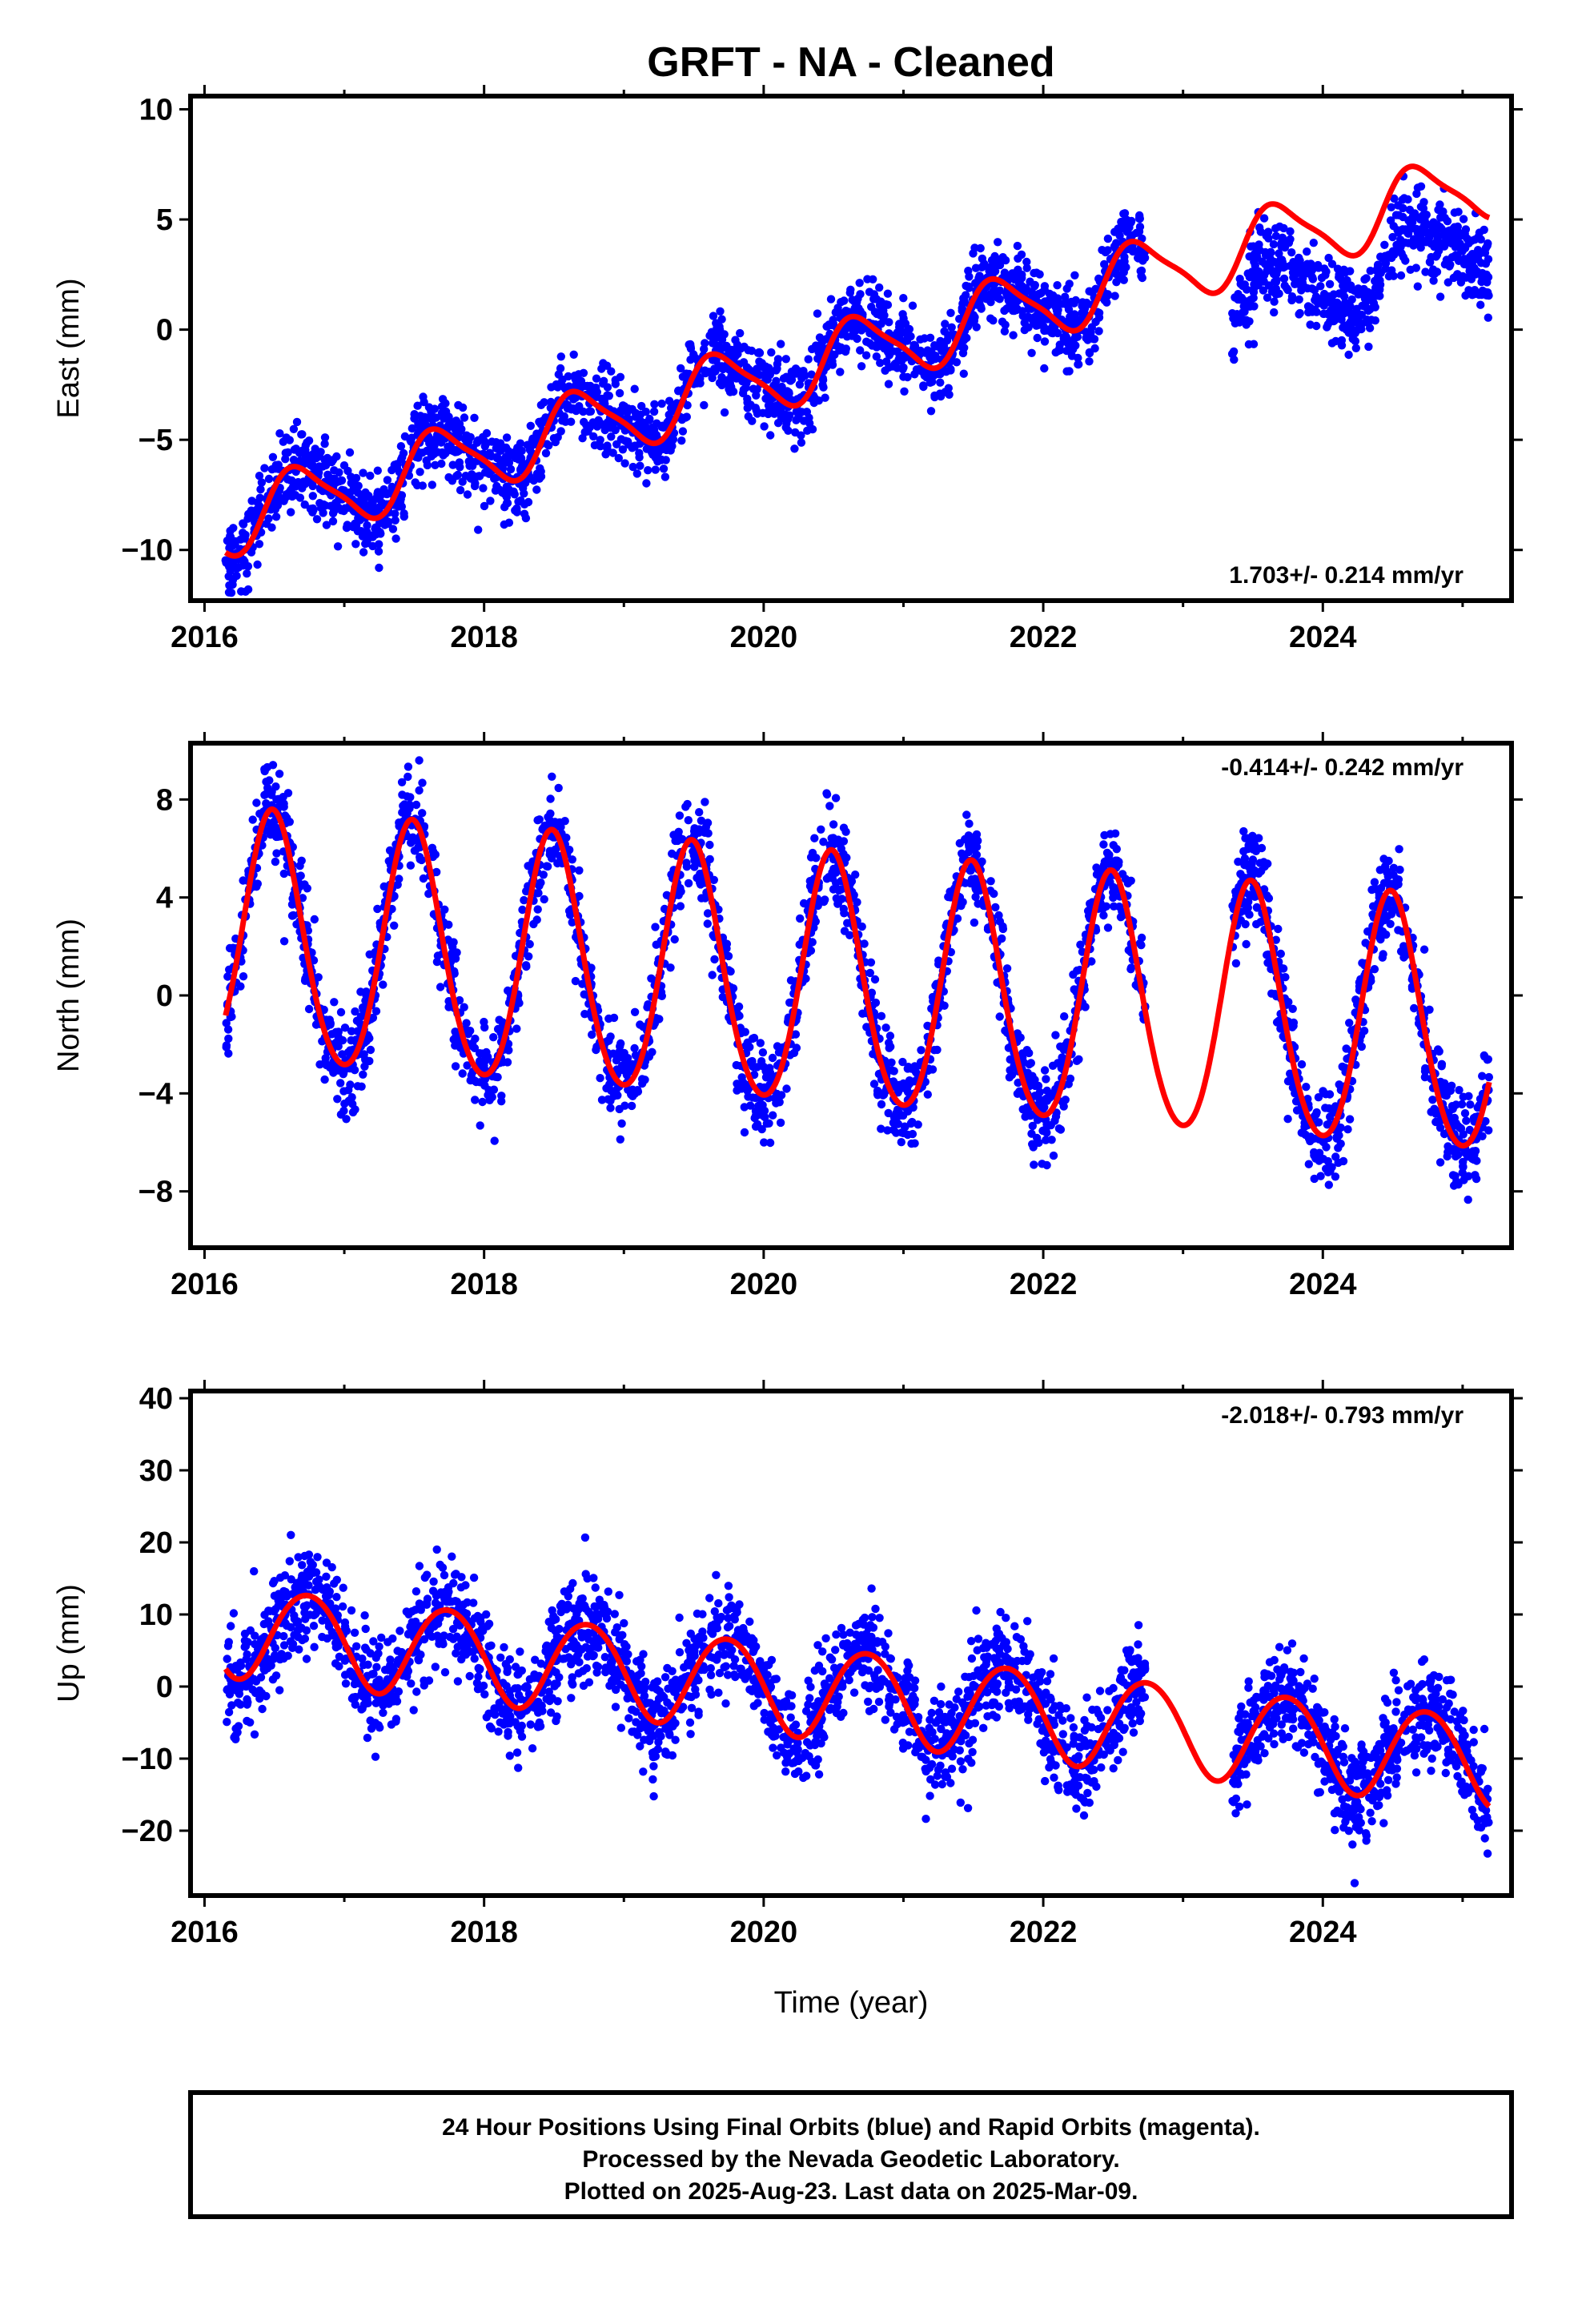  What do you see at coordinates (764, 637) in the screenshot?
I see `east-xtick-label: 2020` at bounding box center [764, 637].